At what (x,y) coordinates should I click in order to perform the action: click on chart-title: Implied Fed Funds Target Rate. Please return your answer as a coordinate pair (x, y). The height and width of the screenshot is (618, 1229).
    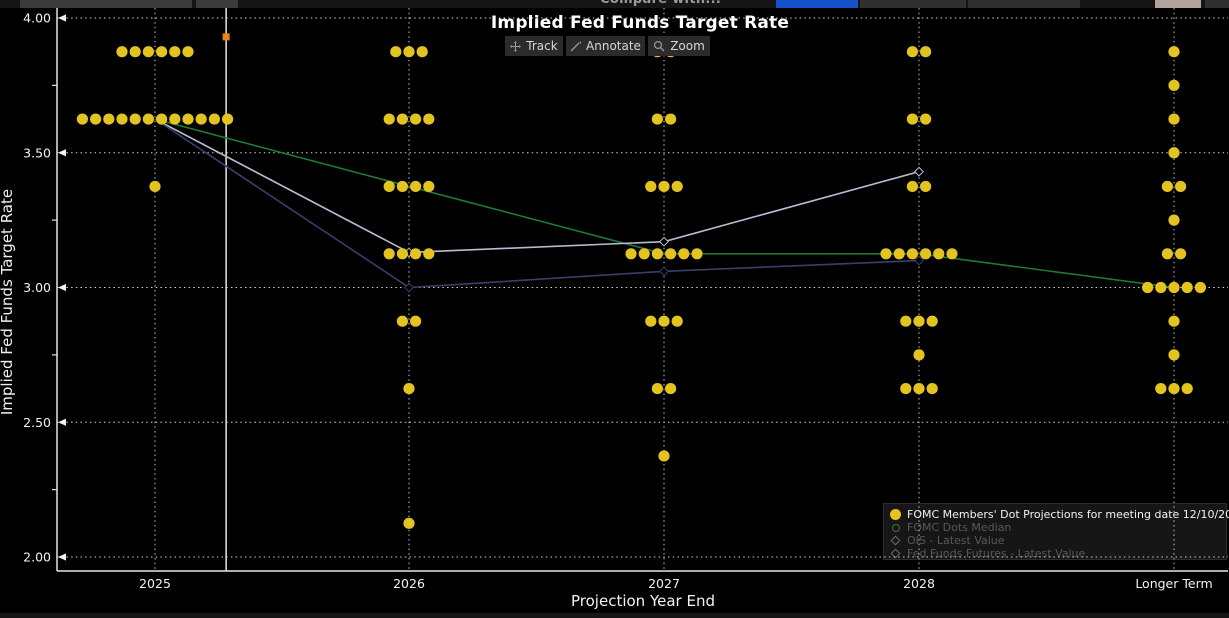
    Looking at the image, I should click on (640, 23).